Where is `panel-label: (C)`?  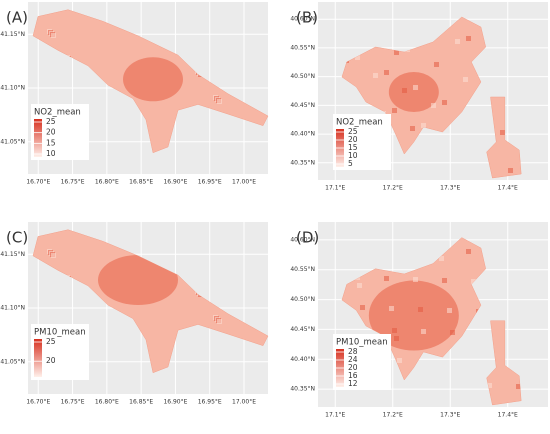 panel-label: (C) is located at coordinates (17, 238).